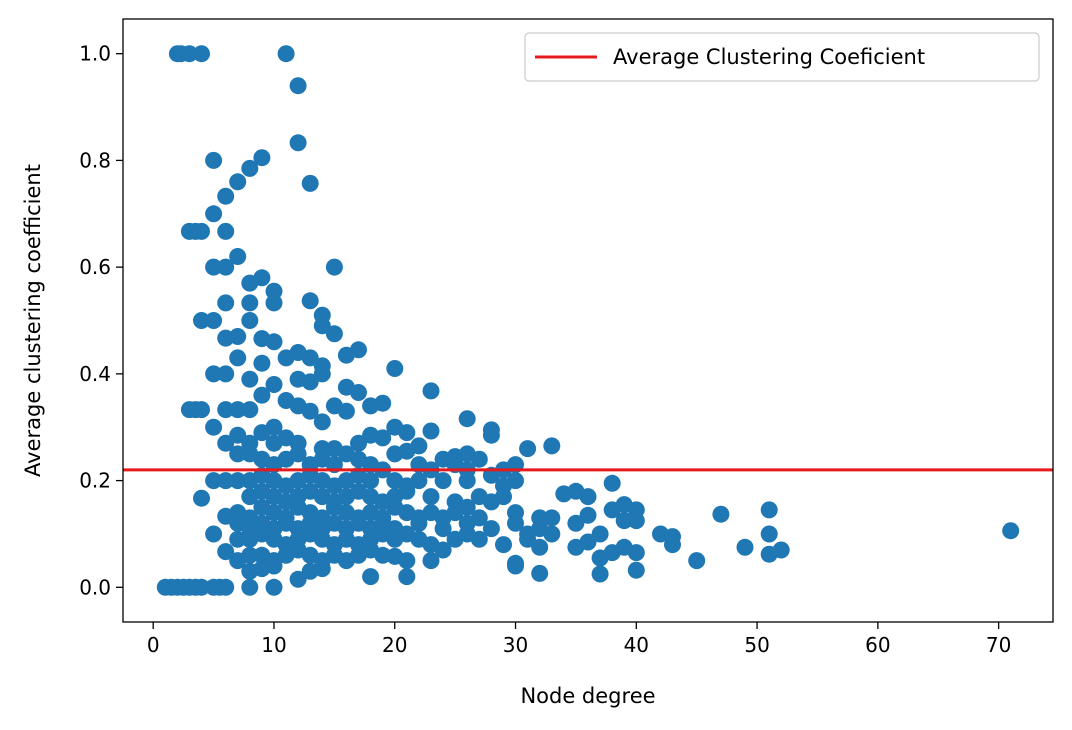 The width and height of the screenshot is (1072, 730). I want to click on y-tick-label: 0.2, so click(95, 481).